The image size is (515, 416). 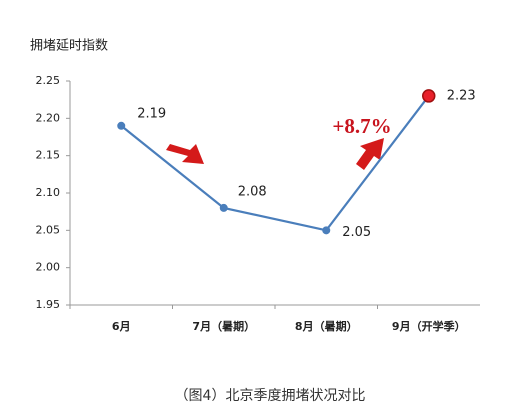 What do you see at coordinates (223, 326) in the screenshot?
I see `x-tick-label: 7月（暑期）` at bounding box center [223, 326].